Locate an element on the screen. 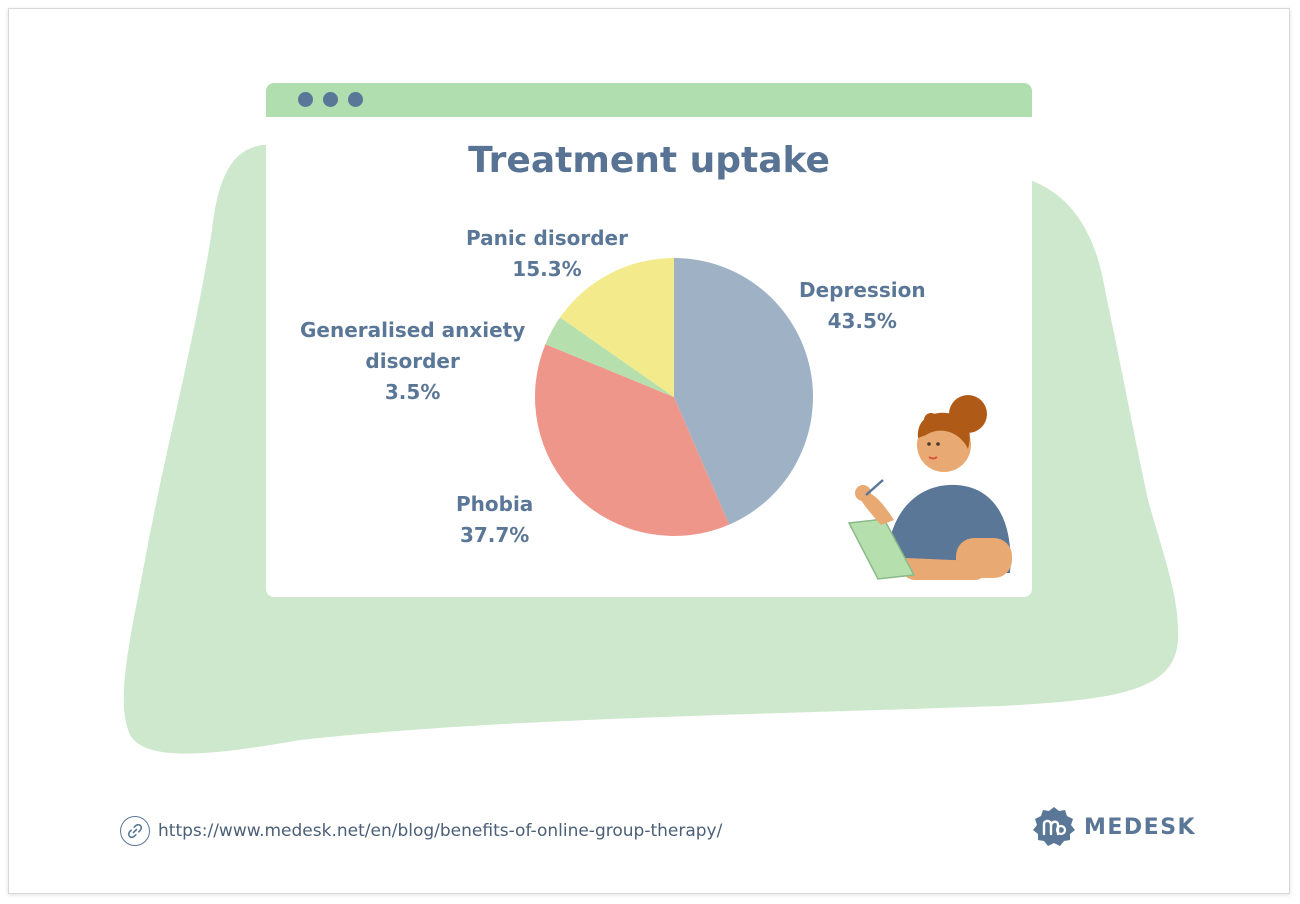  slice-label-name: Generalised anxiety is located at coordinates (413, 330).